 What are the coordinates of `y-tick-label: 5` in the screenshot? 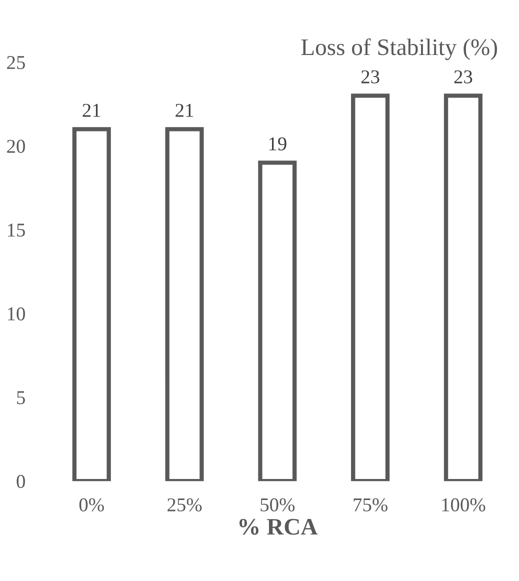 It's located at (21, 397).